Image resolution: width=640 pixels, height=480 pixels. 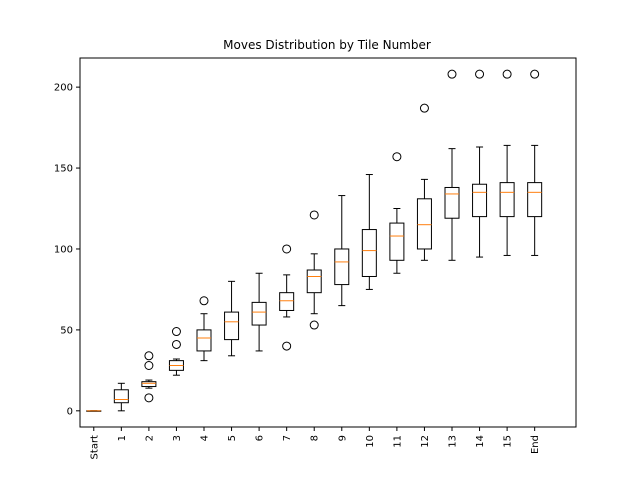 What do you see at coordinates (535, 200) in the screenshot?
I see `box-end` at bounding box center [535, 200].